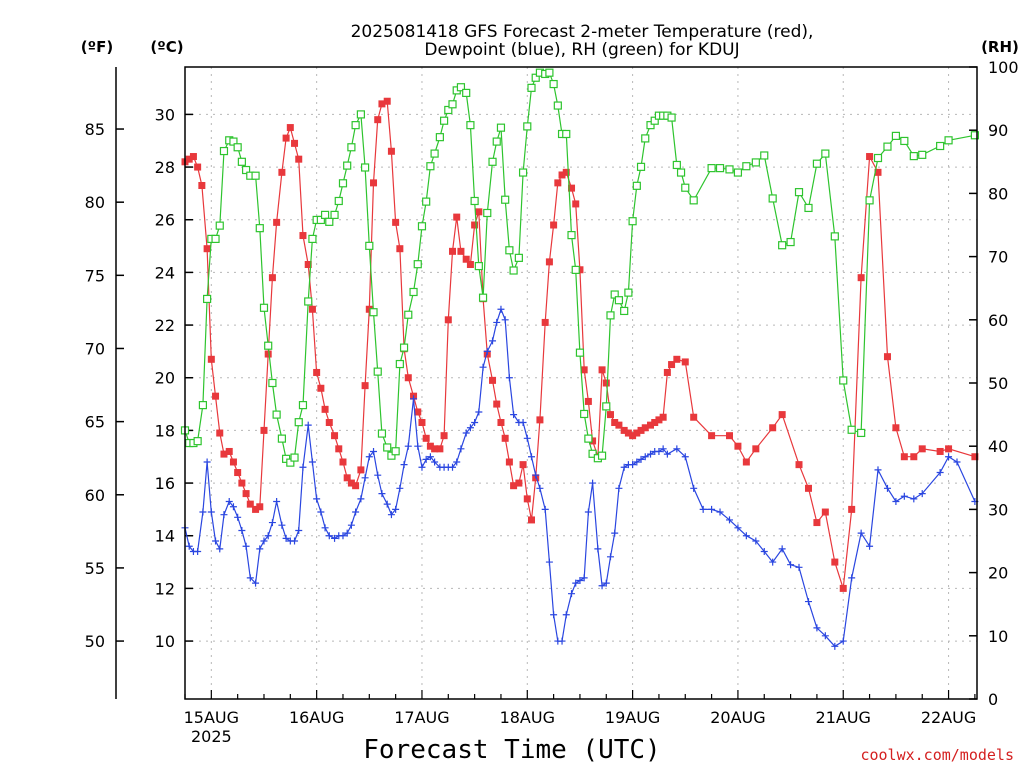 This screenshot has width=1024, height=768. Describe the element at coordinates (1003, 67) in the screenshot. I see `rh-tick-label: 100` at that location.